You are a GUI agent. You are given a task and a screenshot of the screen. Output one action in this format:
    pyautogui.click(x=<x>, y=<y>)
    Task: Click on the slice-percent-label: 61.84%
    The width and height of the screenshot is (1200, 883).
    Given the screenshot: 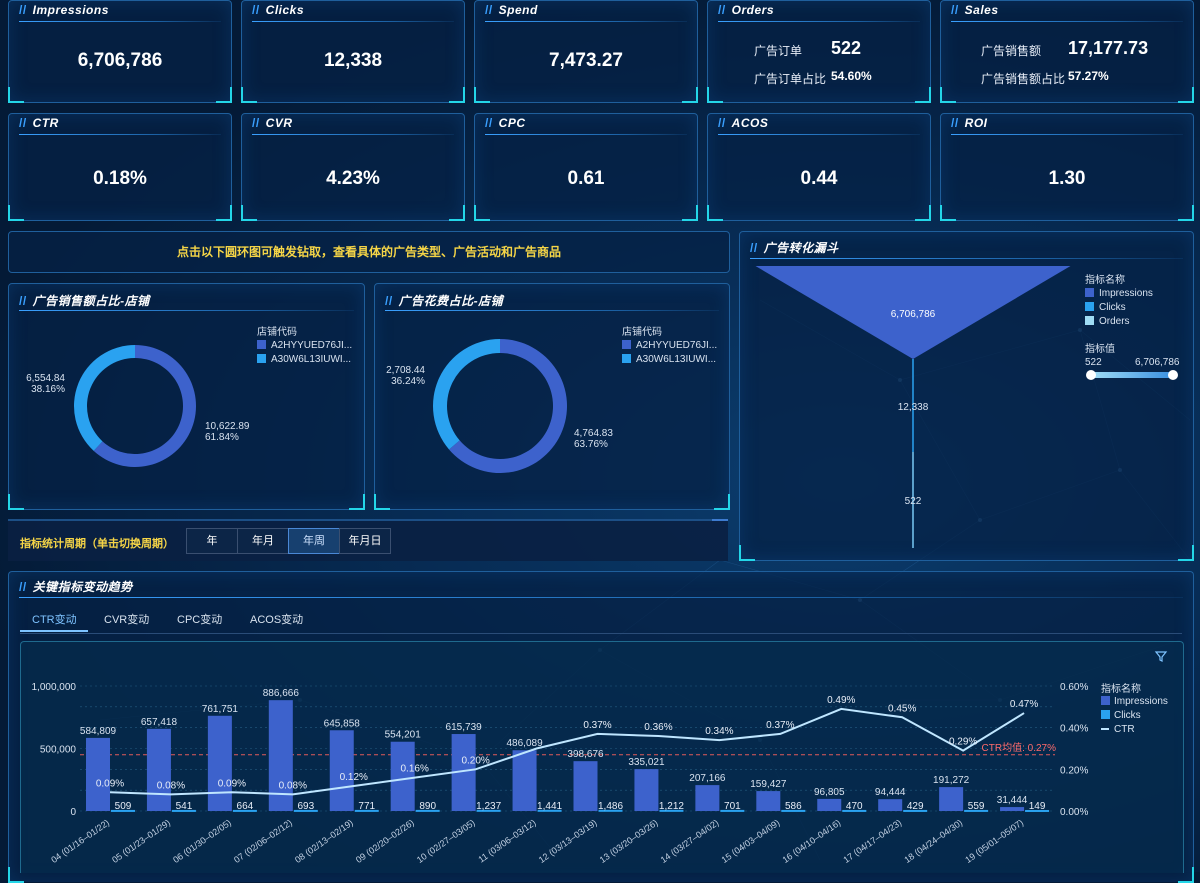 What is the action you would take?
    pyautogui.click(x=222, y=437)
    